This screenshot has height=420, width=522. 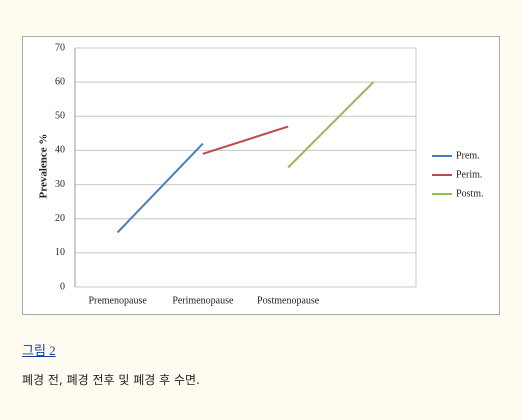 I want to click on y-tick-label: 30, so click(x=60, y=184).